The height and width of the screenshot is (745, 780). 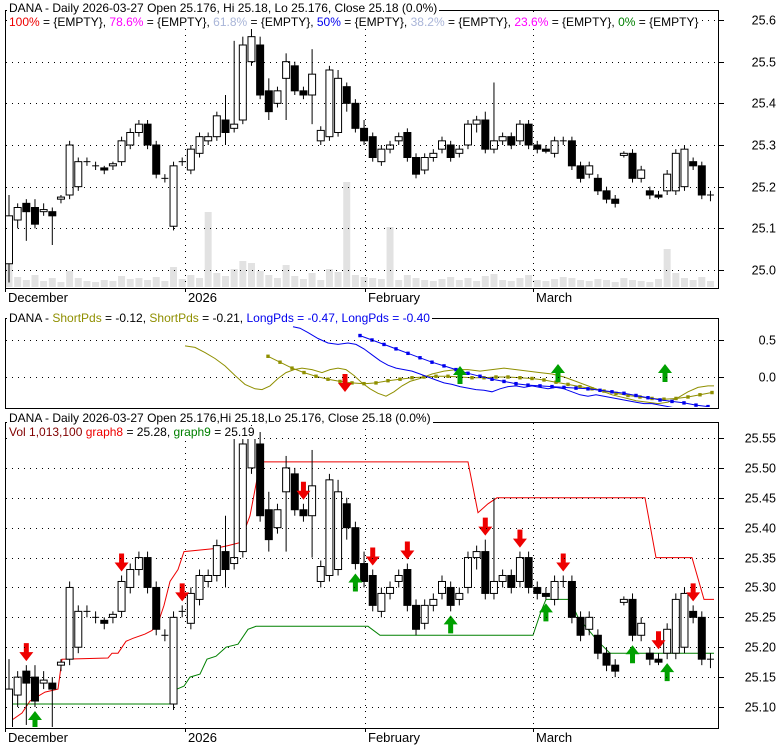 I want to click on header-segment: 61.8%, so click(x=230, y=22).